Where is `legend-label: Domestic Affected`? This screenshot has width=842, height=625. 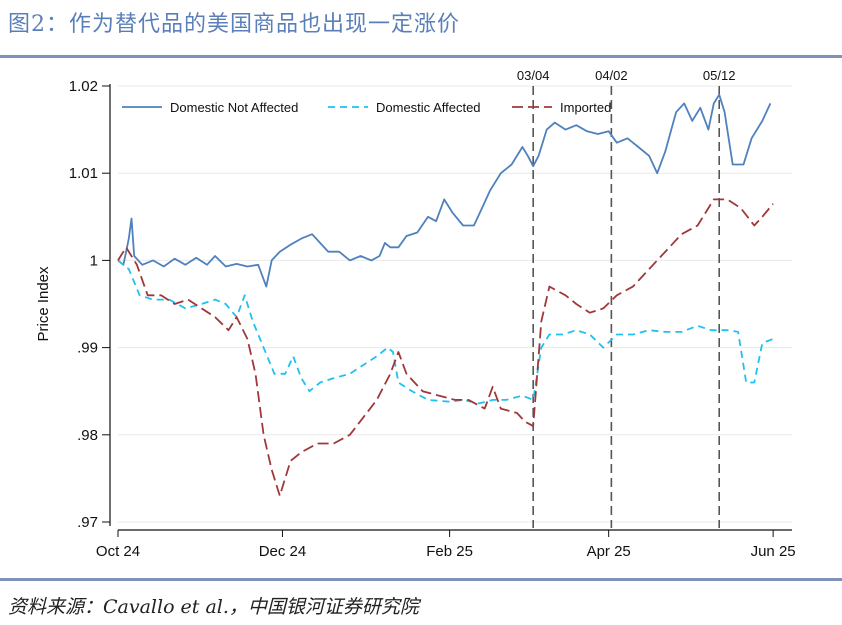
legend-label: Domestic Affected is located at coordinates (428, 107).